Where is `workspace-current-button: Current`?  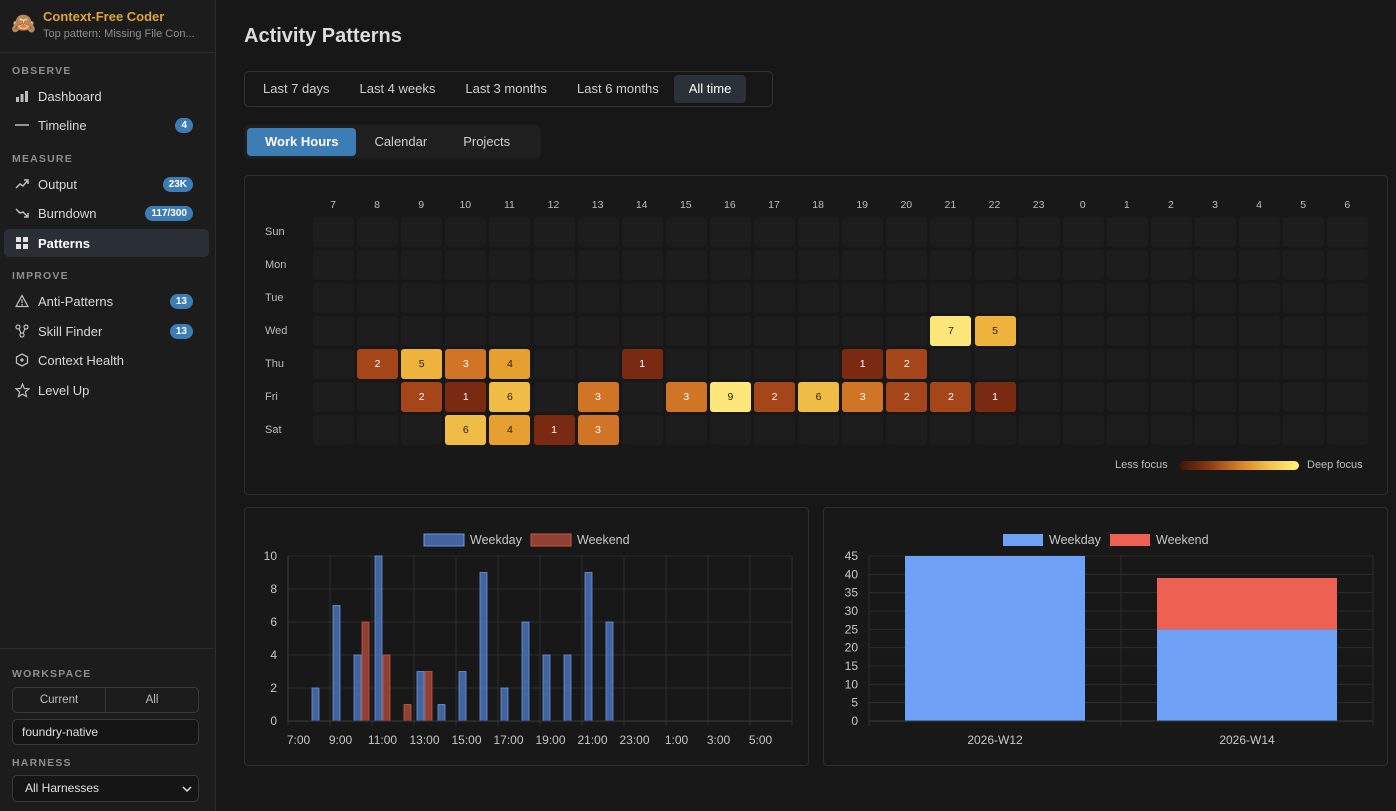
workspace-current-button: Current is located at coordinates (59, 700).